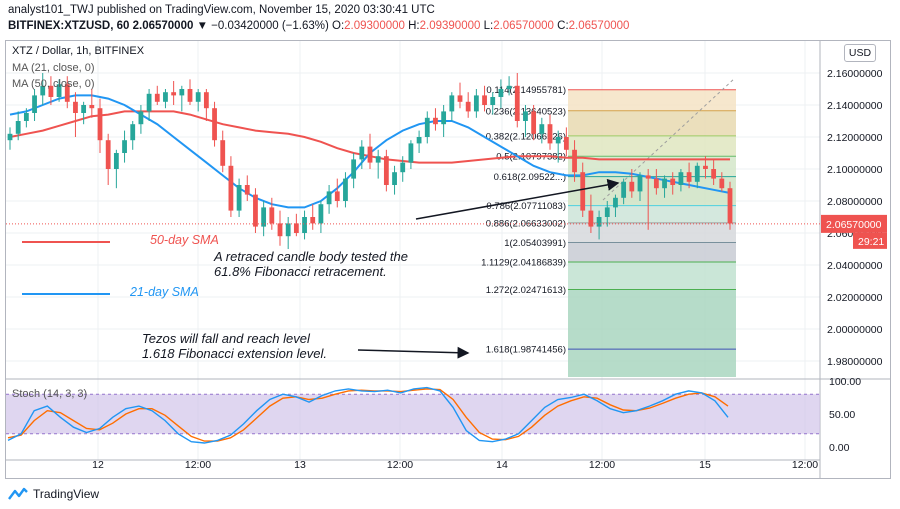 Image resolution: width=900 pixels, height=509 pixels. I want to click on time-tick-label: 12:00, so click(602, 465).